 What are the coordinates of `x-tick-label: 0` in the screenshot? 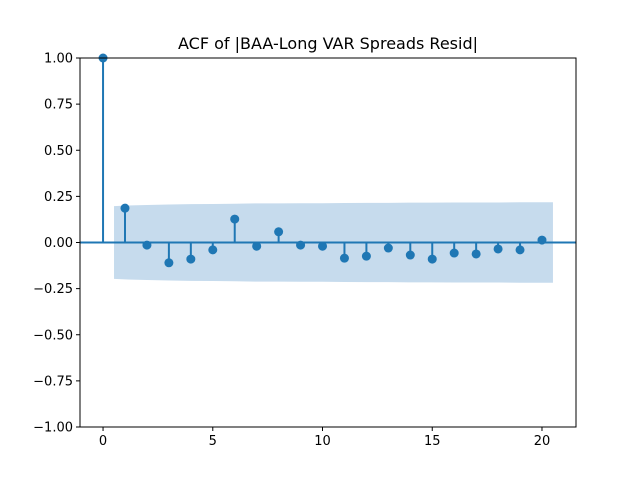 It's located at (103, 441).